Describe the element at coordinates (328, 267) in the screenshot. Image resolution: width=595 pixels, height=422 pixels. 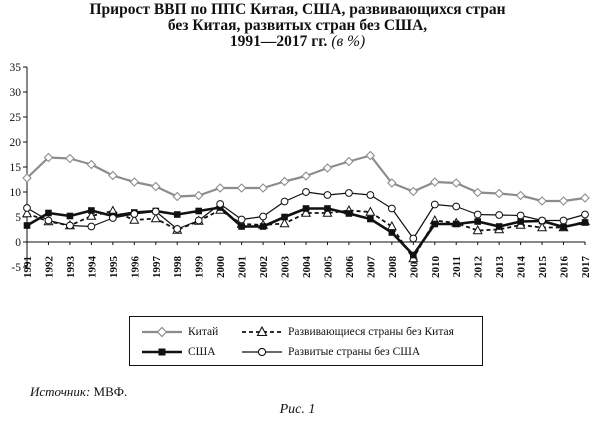
I see `x-tick-label: 2005` at that location.